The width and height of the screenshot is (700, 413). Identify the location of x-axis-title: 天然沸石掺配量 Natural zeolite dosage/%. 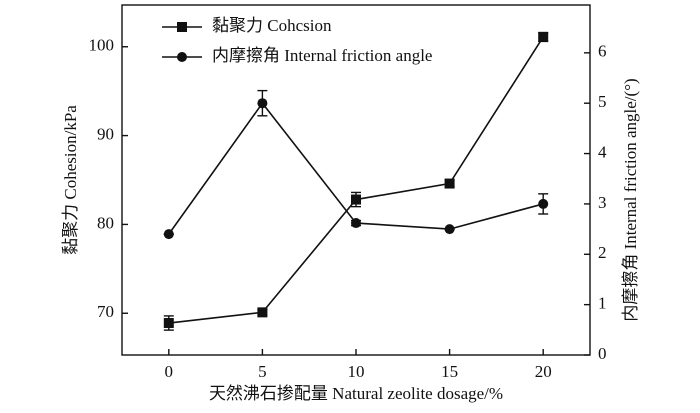
(356, 393).